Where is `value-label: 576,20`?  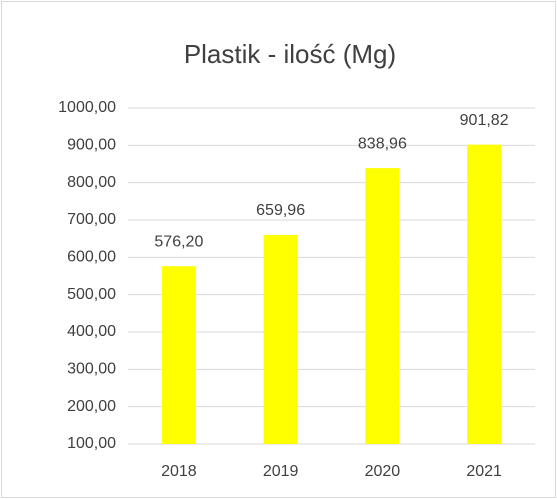 value-label: 576,20 is located at coordinates (178, 241).